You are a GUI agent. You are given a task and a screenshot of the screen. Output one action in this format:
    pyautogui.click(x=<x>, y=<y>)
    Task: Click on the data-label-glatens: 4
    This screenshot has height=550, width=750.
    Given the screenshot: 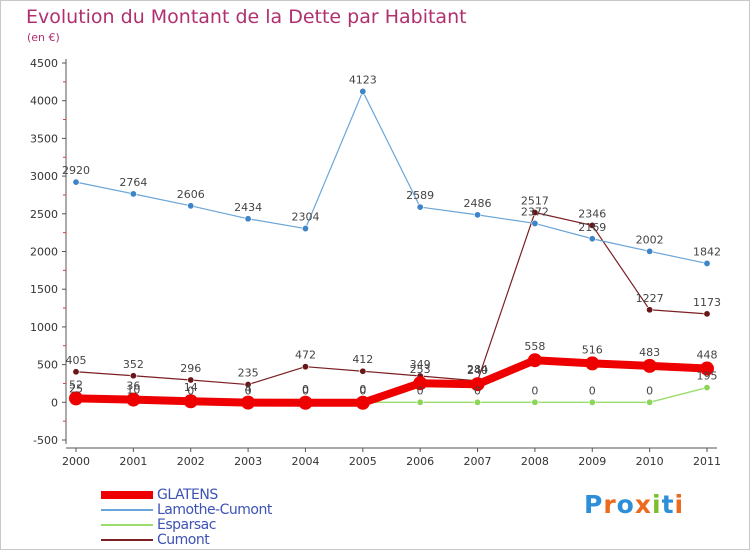 What is the action you would take?
    pyautogui.click(x=248, y=389)
    